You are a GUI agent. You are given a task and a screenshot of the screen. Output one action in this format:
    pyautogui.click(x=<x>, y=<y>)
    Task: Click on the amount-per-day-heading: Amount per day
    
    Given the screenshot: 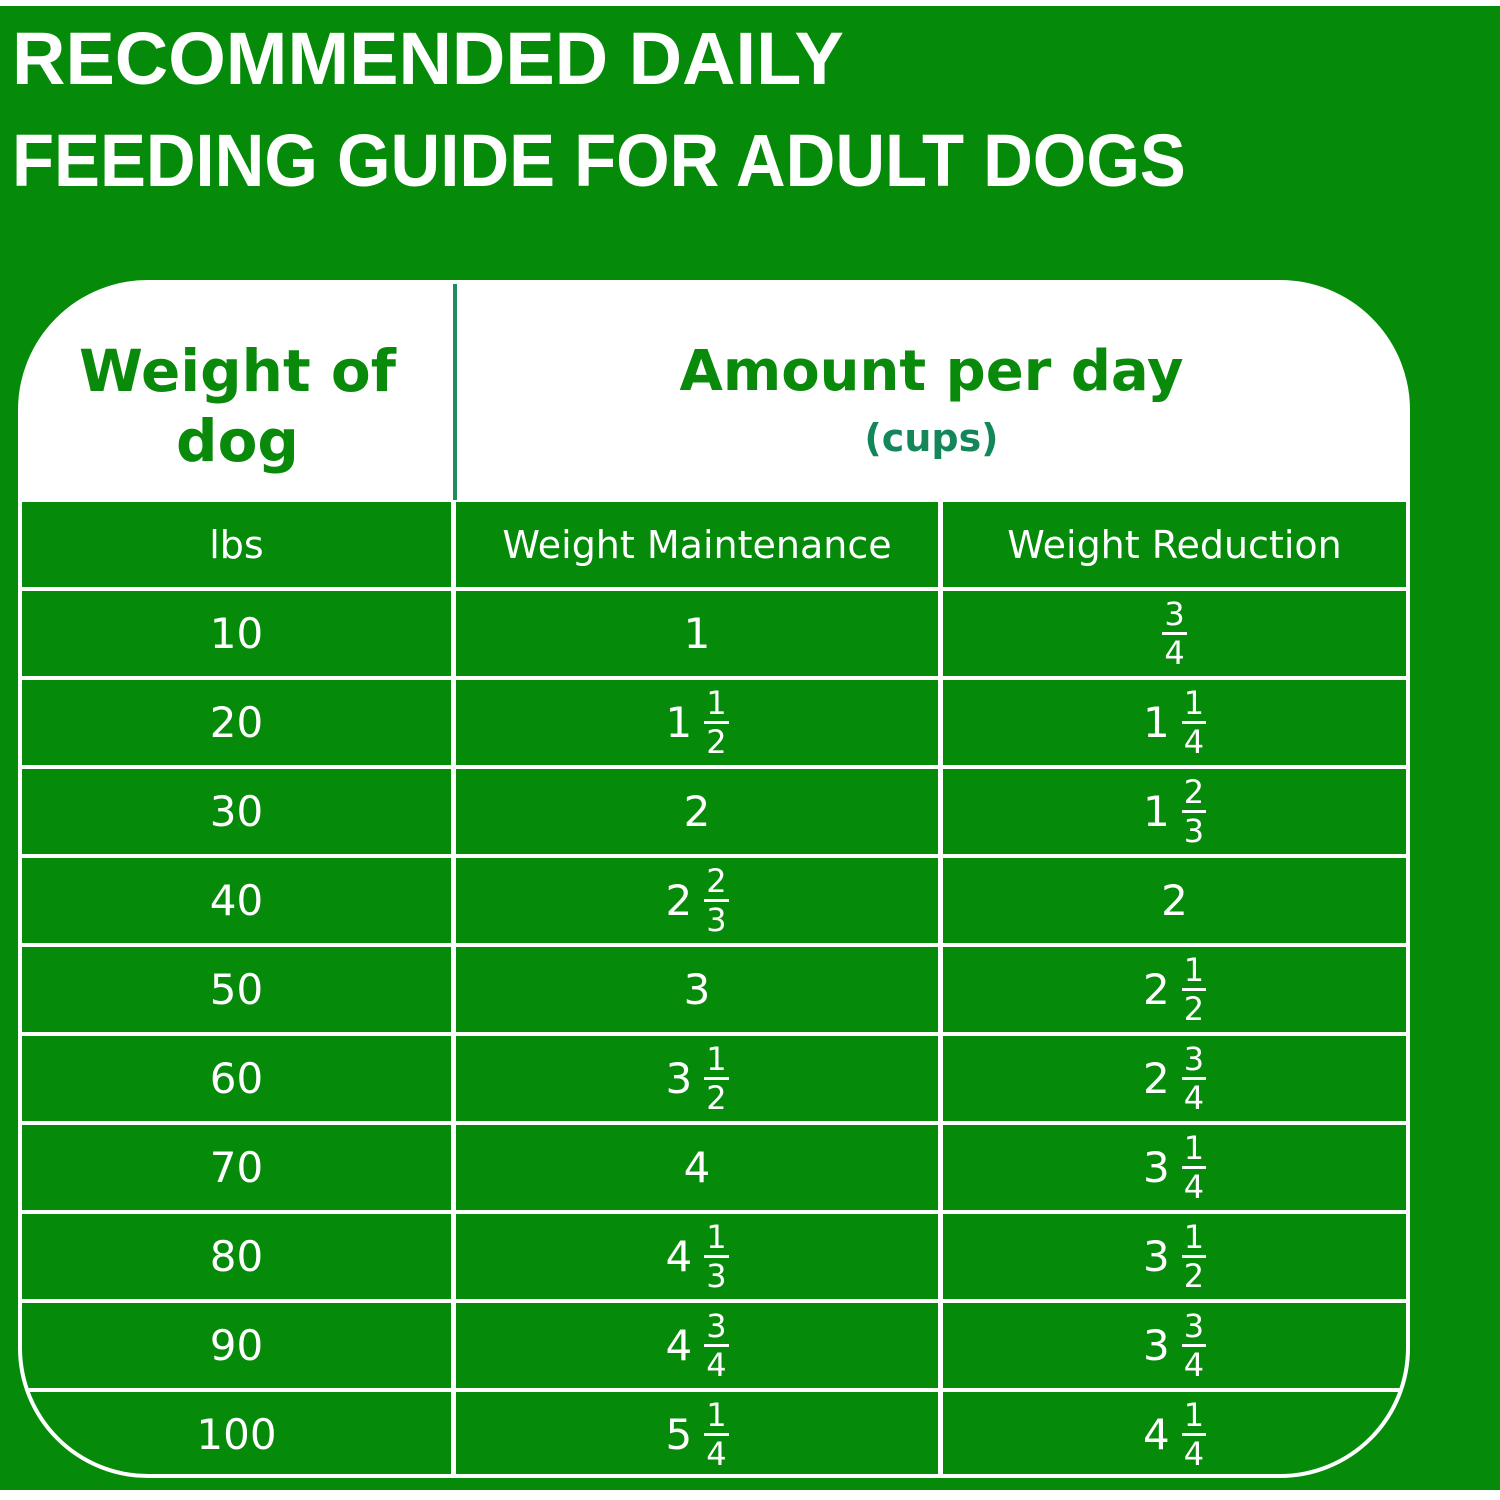 What is the action you would take?
    pyautogui.click(x=931, y=371)
    